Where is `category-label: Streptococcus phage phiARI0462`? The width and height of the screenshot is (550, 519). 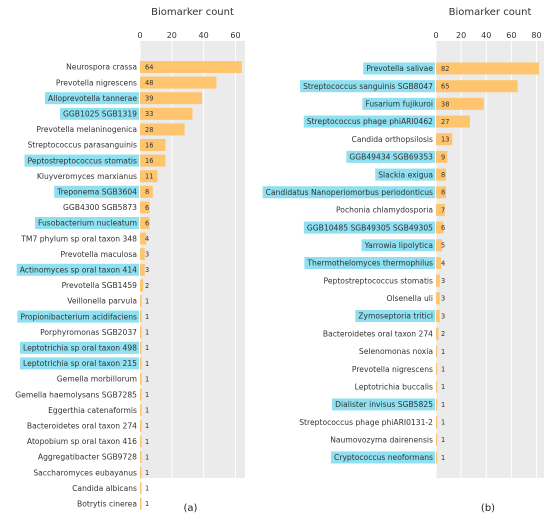 category-label: Streptococcus phage phiARI0462 is located at coordinates (370, 121).